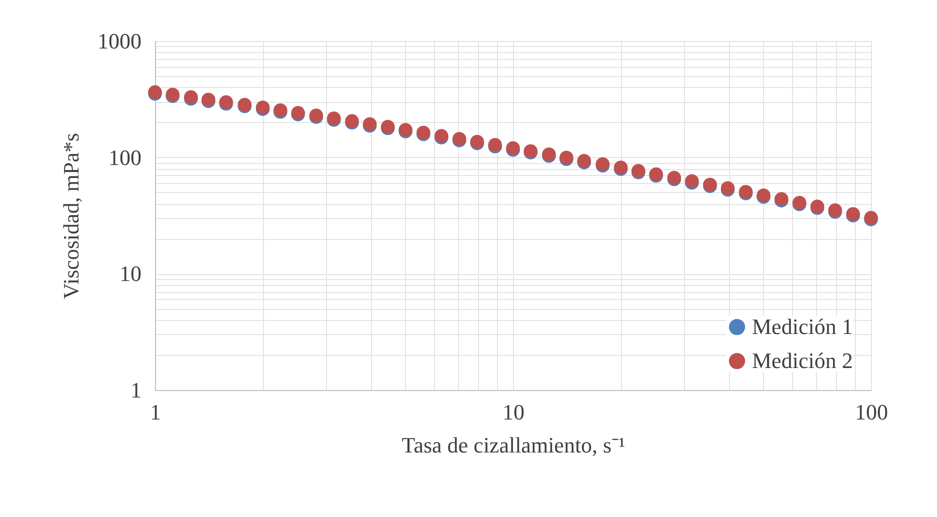 The width and height of the screenshot is (937, 517). What do you see at coordinates (871, 412) in the screenshot?
I see `x-tick-label: 100` at bounding box center [871, 412].